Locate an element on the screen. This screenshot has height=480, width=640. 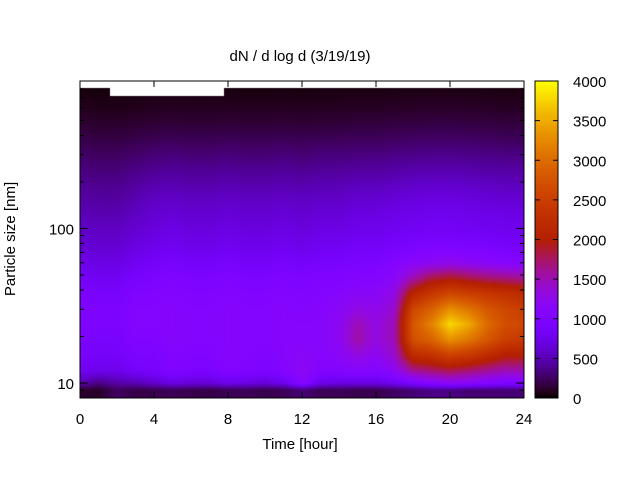
x-tick-label: 0 is located at coordinates (80, 419).